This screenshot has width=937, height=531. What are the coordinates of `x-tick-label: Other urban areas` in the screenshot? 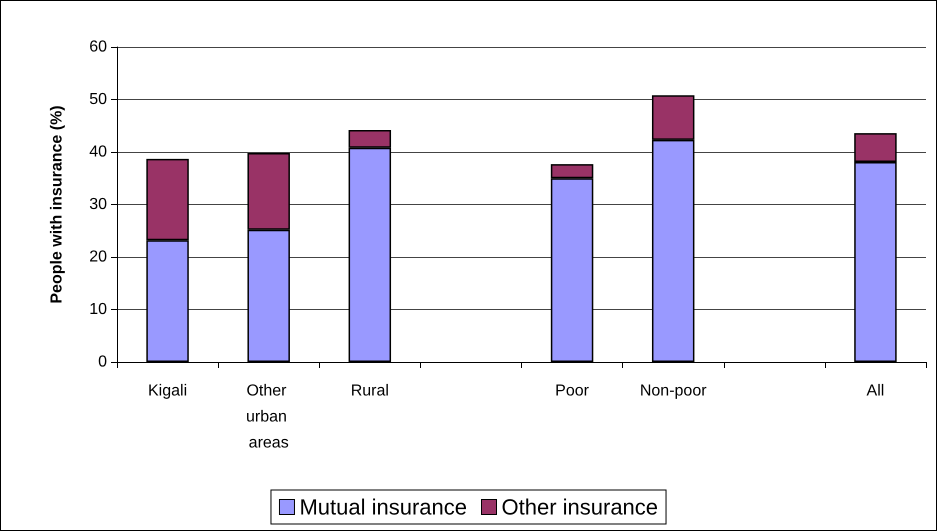 It's located at (269, 417).